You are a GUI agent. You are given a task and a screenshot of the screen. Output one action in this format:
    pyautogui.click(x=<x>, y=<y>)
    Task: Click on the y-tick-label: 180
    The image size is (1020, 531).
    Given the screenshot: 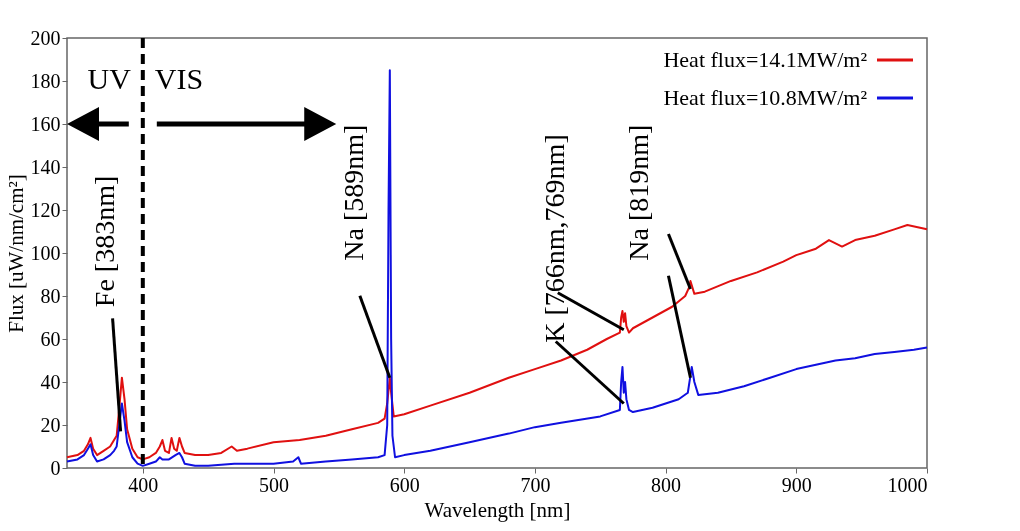 What is the action you would take?
    pyautogui.click(x=45, y=80)
    